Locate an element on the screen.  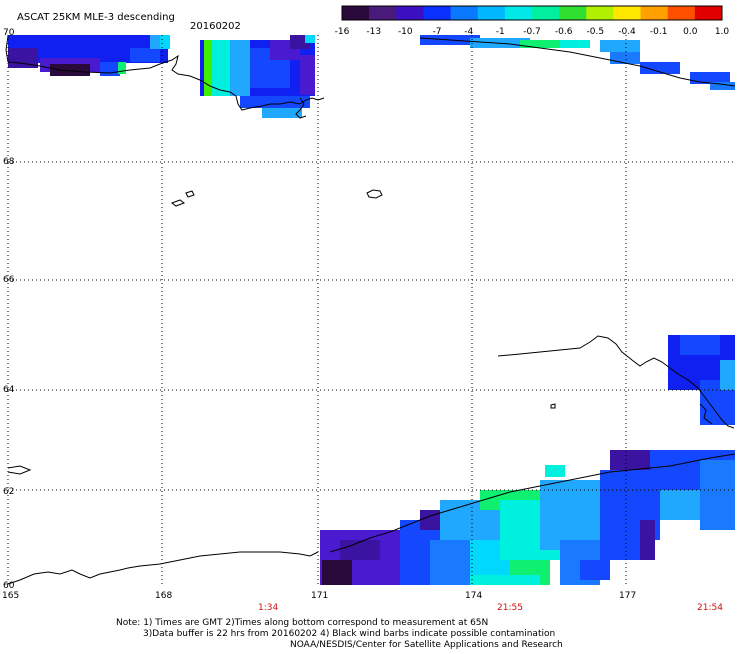
coastline-siberia-cape is located at coordinates (7, 49).